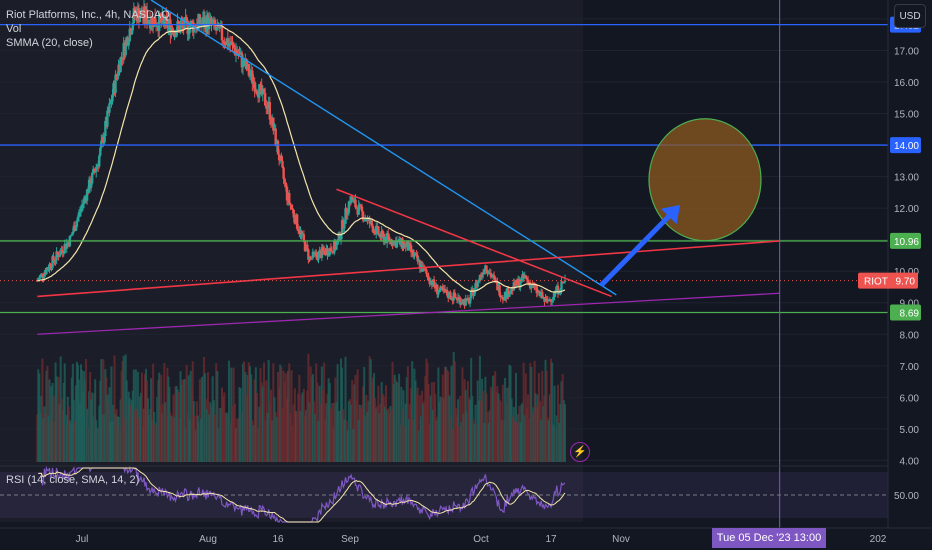 Image resolution: width=932 pixels, height=550 pixels. I want to click on lightning-icon: ⚡, so click(580, 452).